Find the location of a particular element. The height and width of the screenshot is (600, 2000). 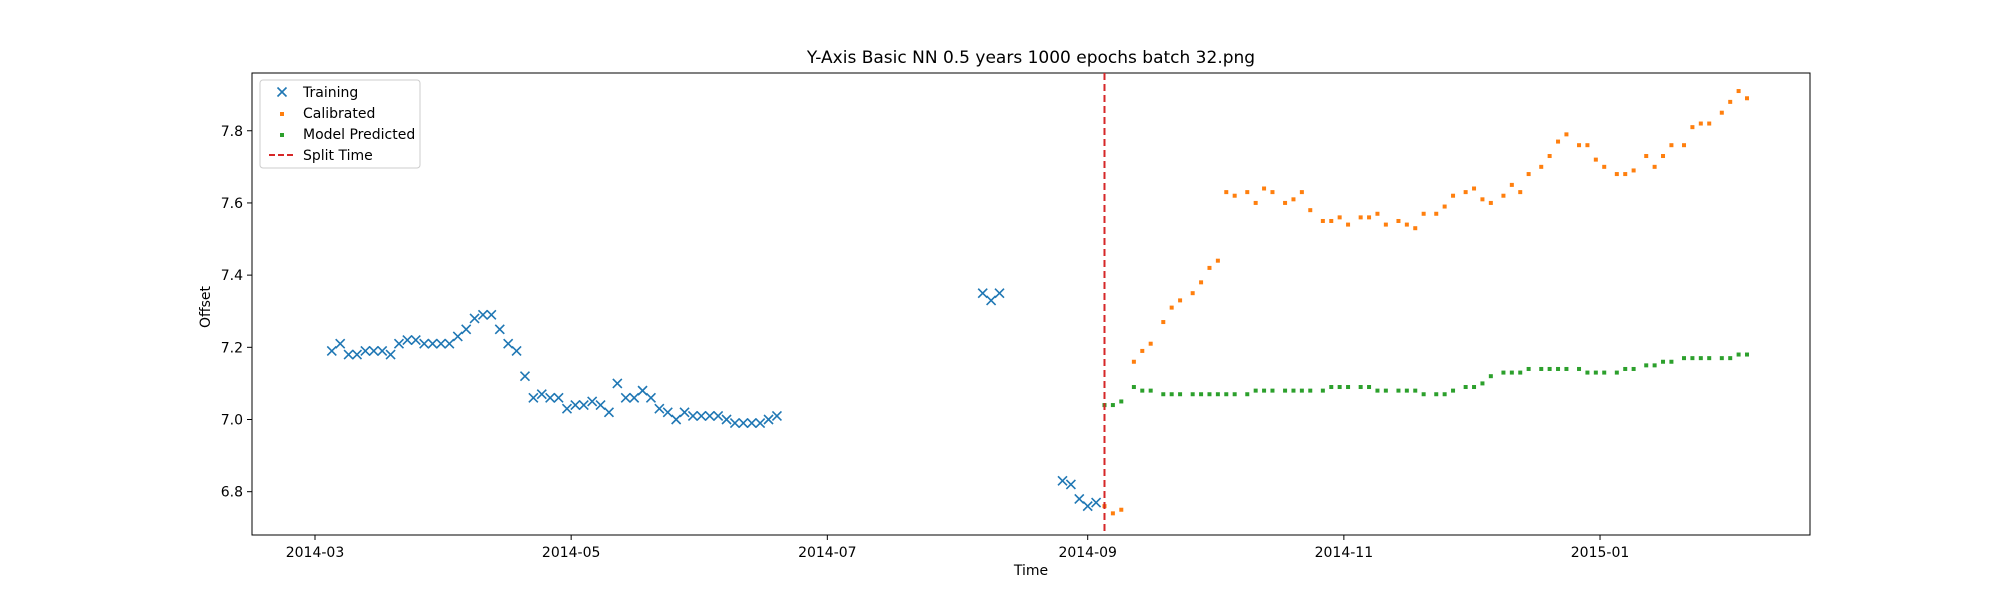

x-tick-label: 2014-09 is located at coordinates (1087, 553).